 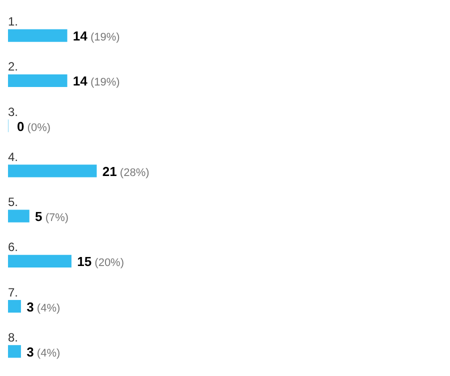 I want to click on y-tick-label: 4., so click(x=13, y=157).